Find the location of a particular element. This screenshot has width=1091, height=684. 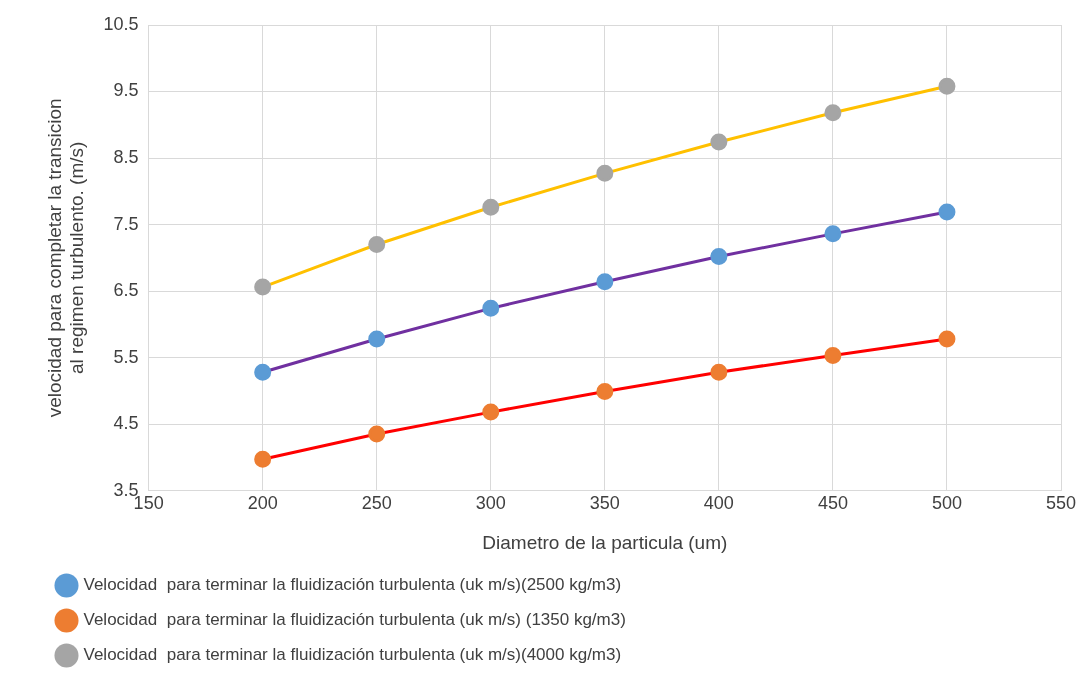

x-tick-label: 200 is located at coordinates (262, 503).